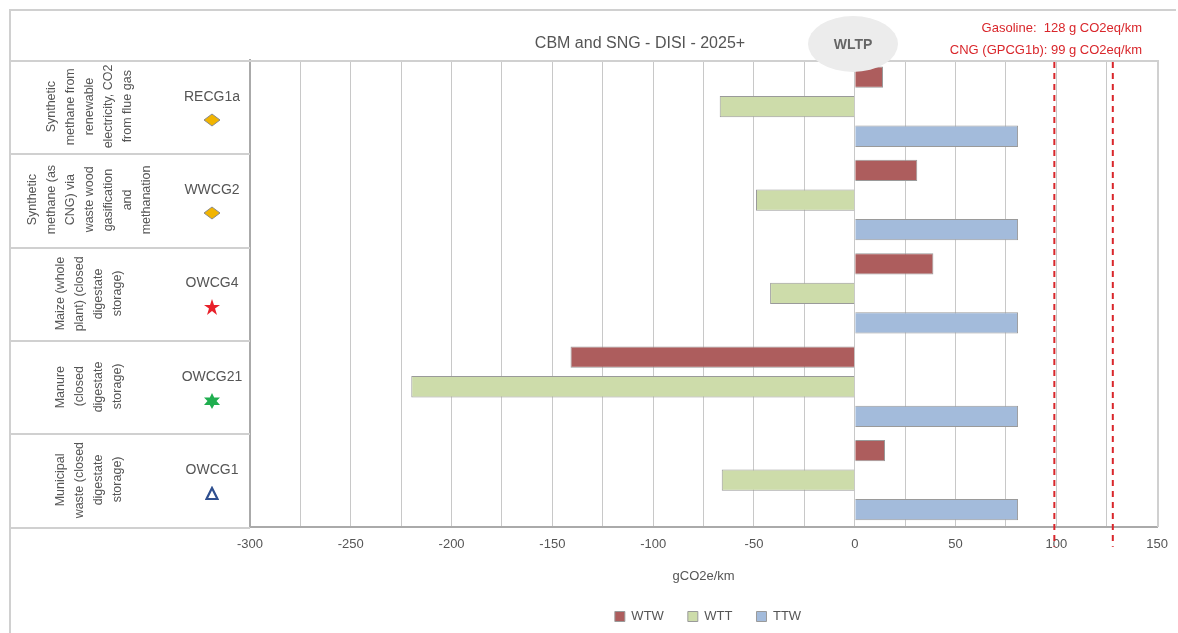 Image resolution: width=1178 pixels, height=633 pixels. Describe the element at coordinates (855, 544) in the screenshot. I see `x-tick-label: 0` at that location.